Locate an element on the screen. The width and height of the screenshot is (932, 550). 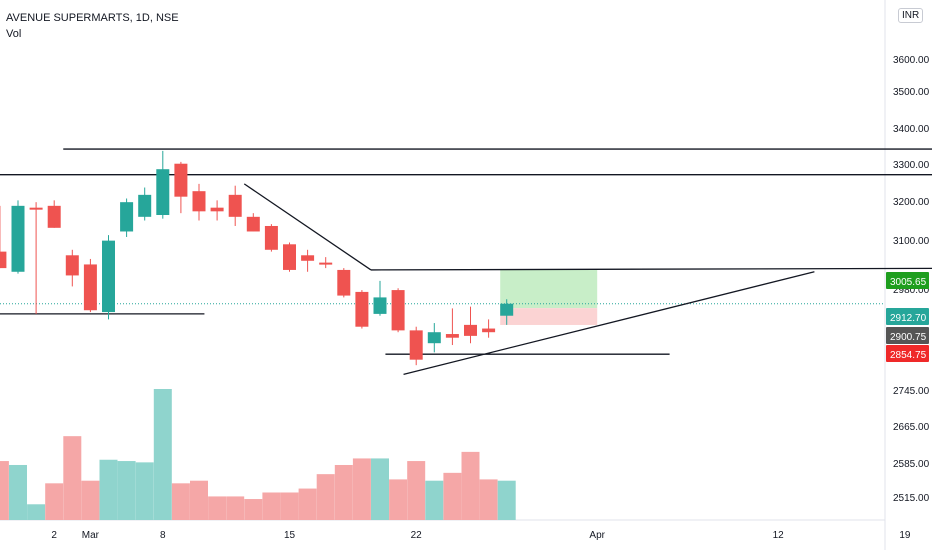
target-zone is located at coordinates (549, 289).